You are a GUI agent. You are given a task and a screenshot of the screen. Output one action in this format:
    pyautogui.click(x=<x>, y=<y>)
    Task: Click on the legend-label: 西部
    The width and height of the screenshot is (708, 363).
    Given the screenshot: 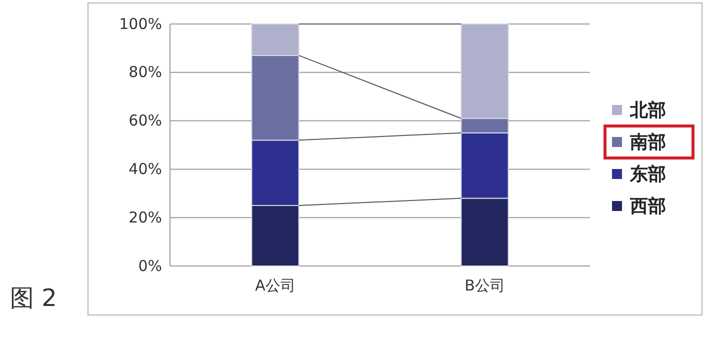 What is the action you would take?
    pyautogui.click(x=647, y=206)
    